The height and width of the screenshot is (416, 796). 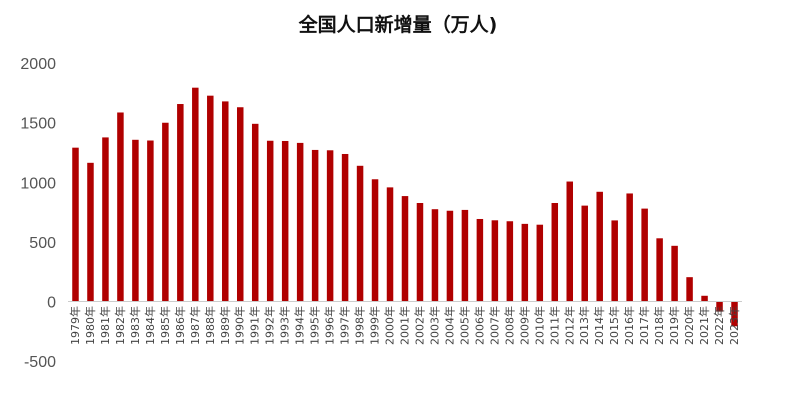 I want to click on x-tick-label: 2011年, so click(x=554, y=325).